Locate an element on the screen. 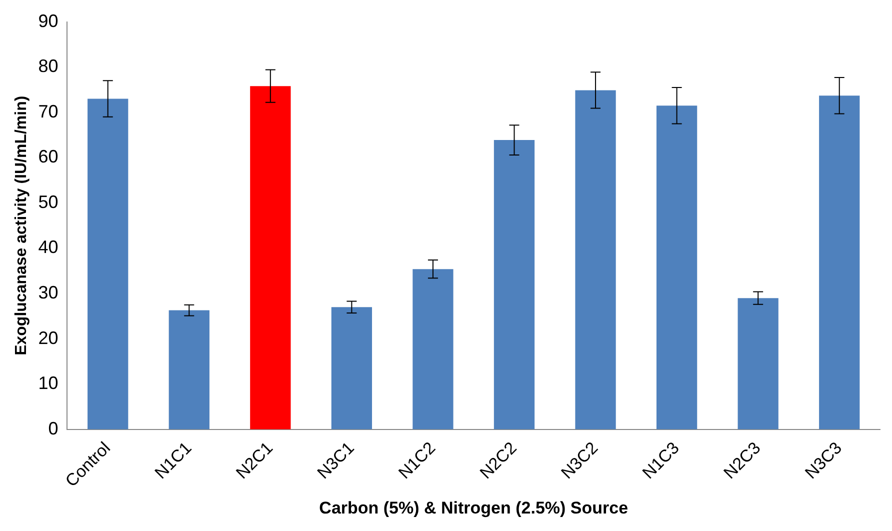  y-tick-label: 70 is located at coordinates (48, 111).